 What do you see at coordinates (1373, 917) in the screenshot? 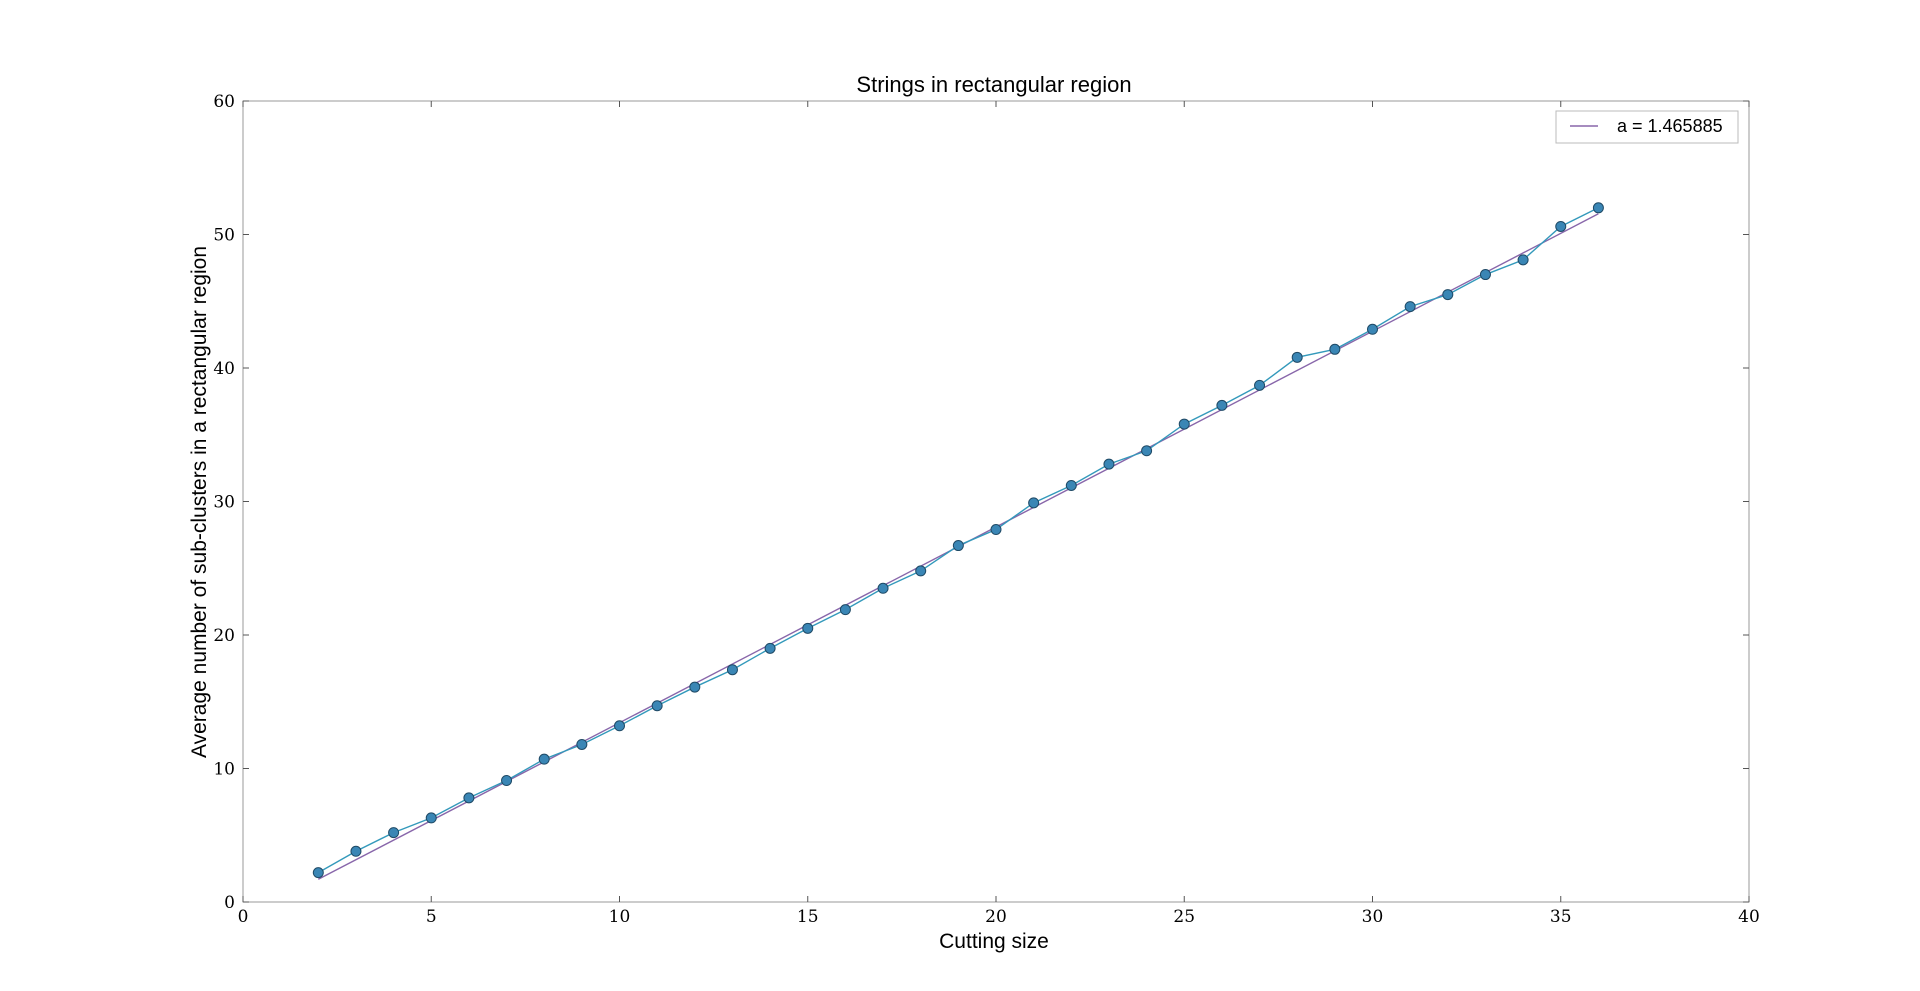
I see `x-tick-label: 30` at bounding box center [1373, 917].